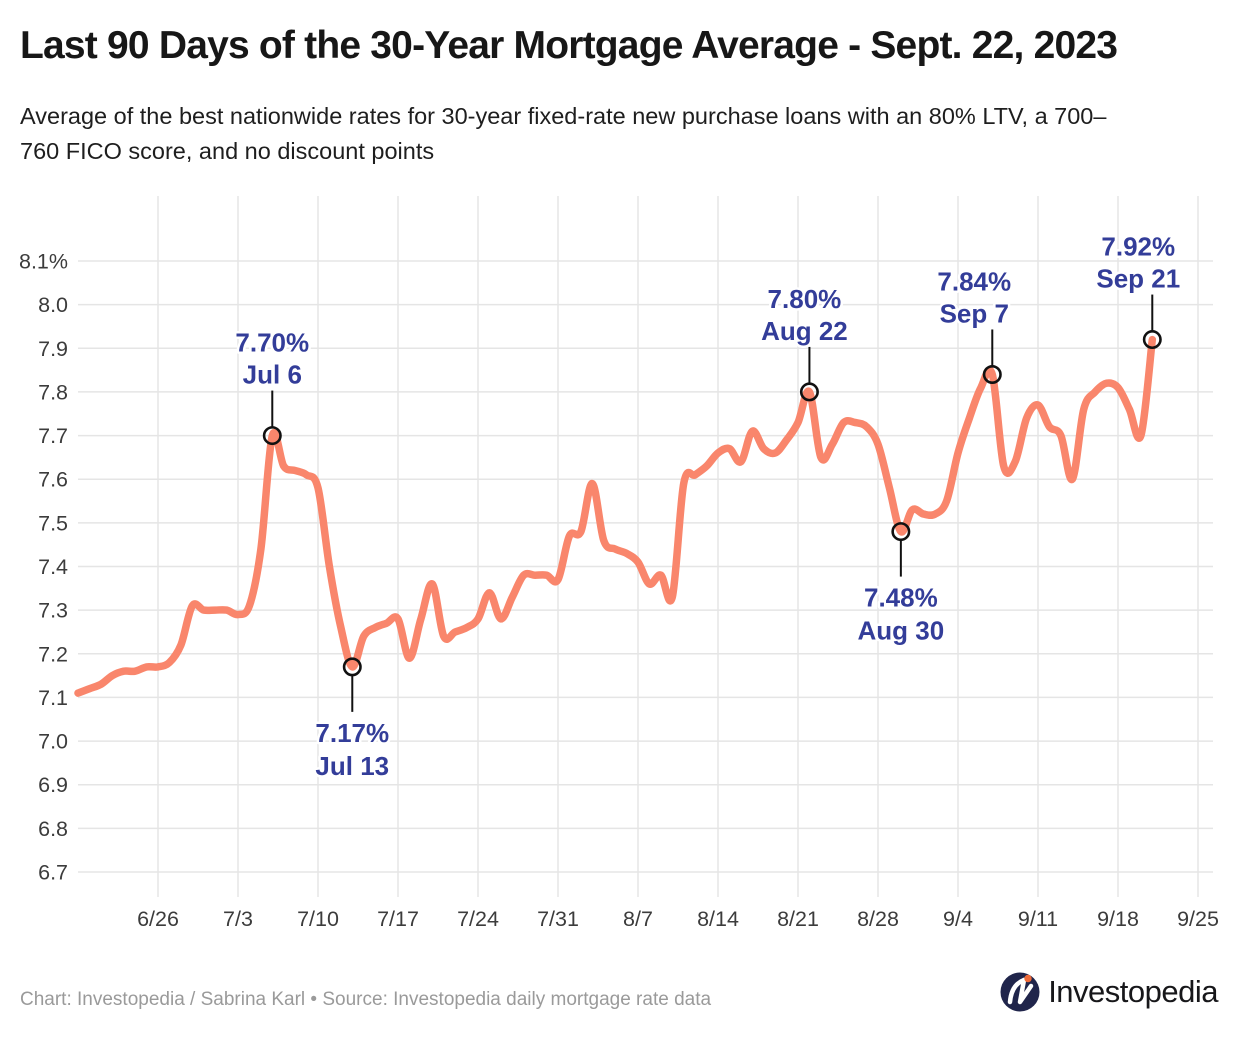 The height and width of the screenshot is (1040, 1240). Describe the element at coordinates (53, 305) in the screenshot. I see `y-tick-label: 8.0` at that location.